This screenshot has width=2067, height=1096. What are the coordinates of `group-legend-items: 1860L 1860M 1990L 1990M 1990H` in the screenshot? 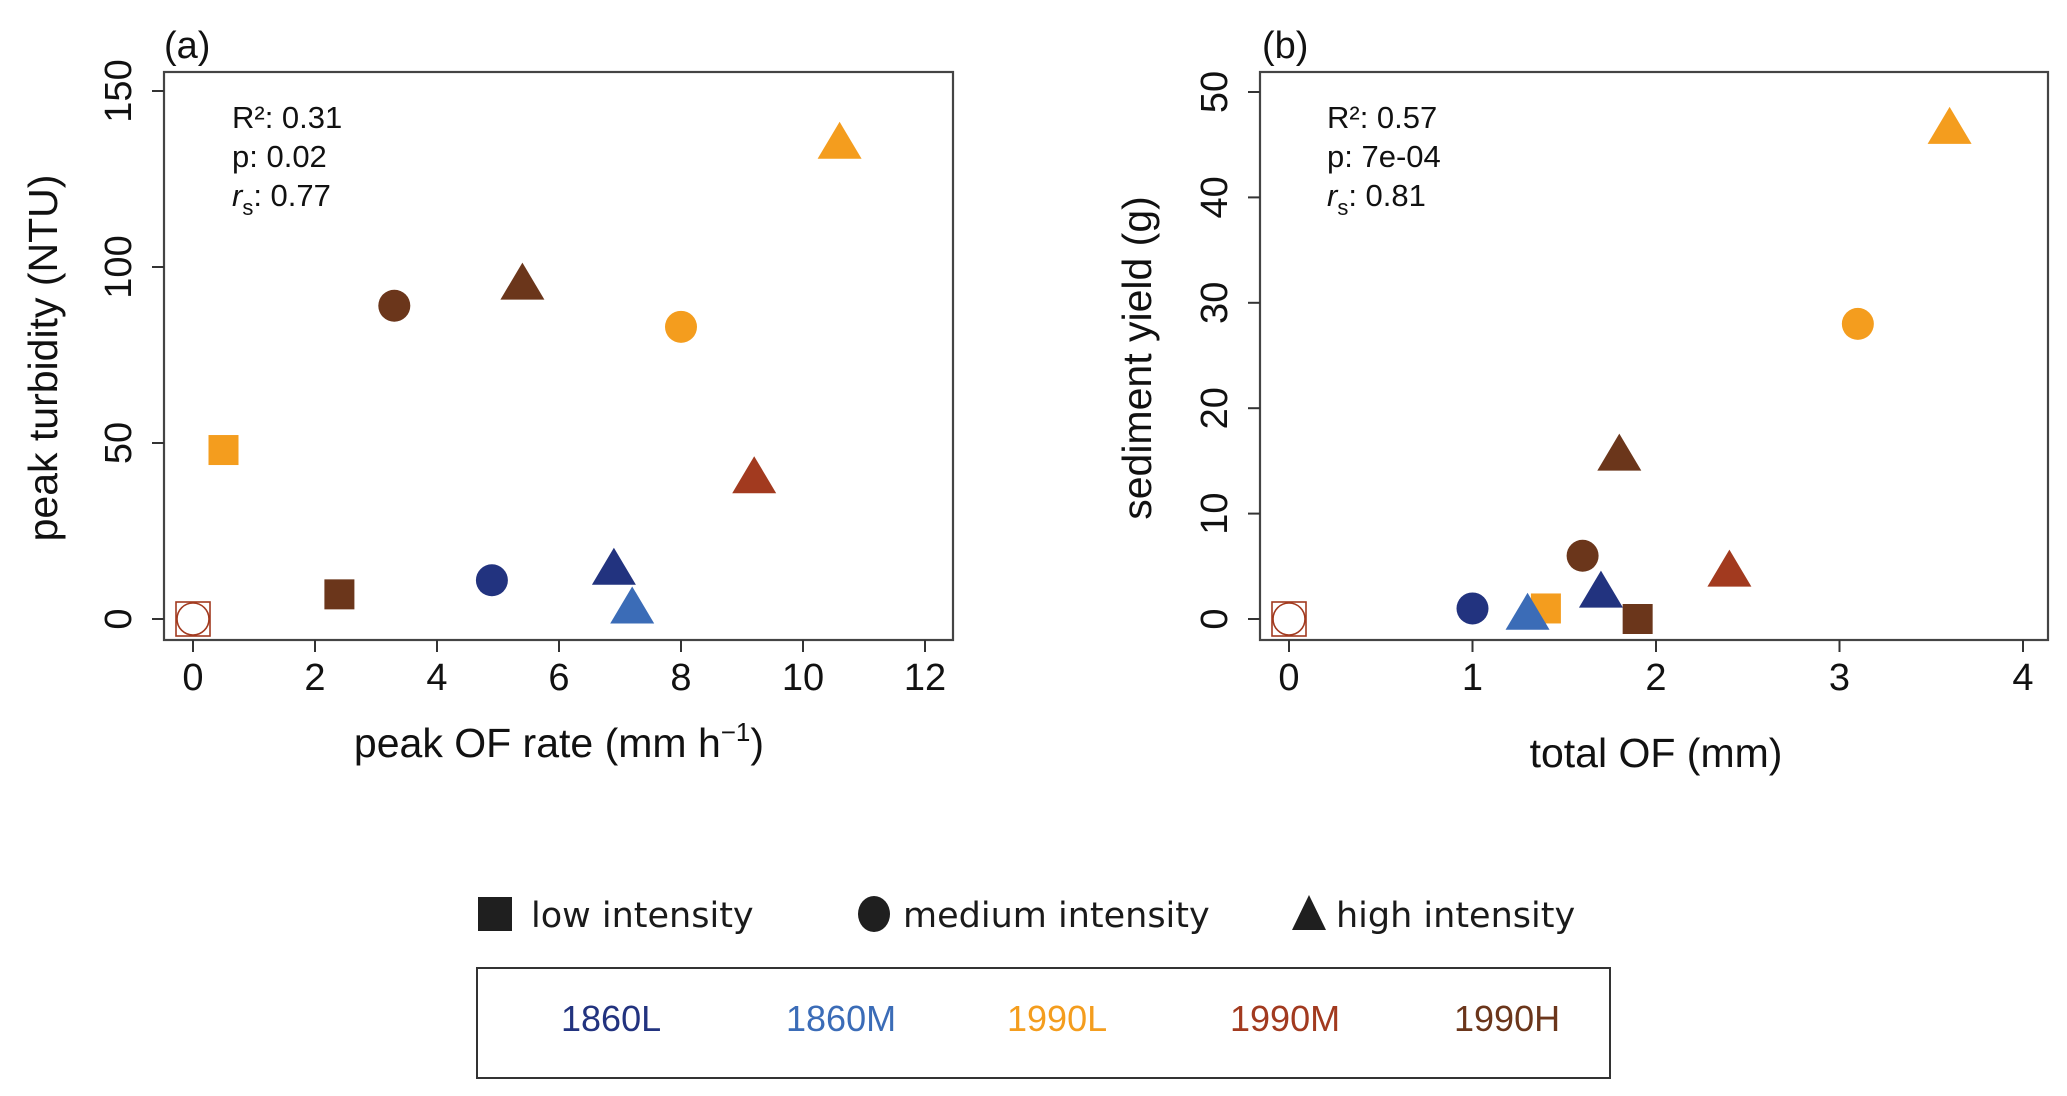 It's located at (1060, 1018).